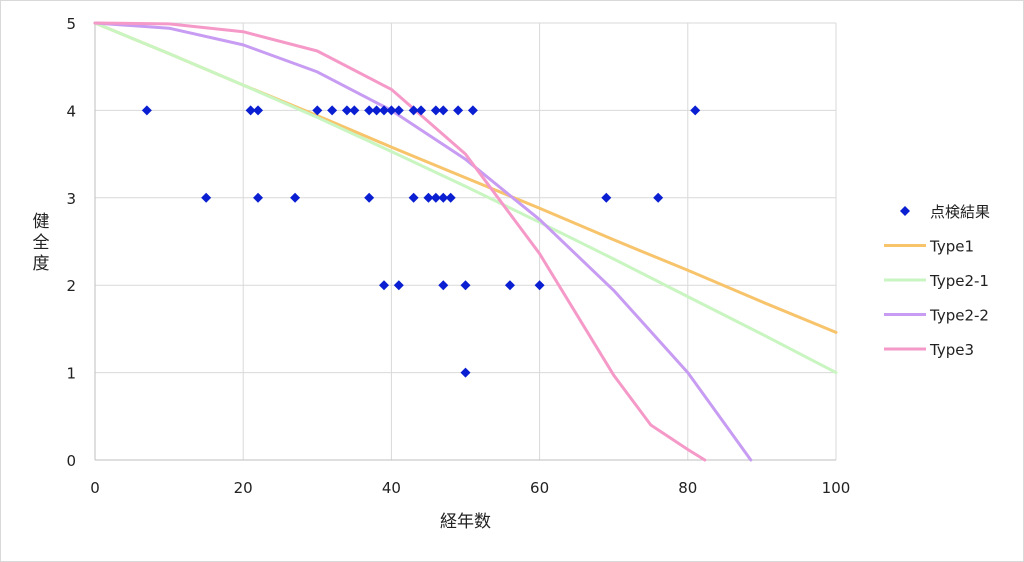 The width and height of the screenshot is (1024, 562). What do you see at coordinates (539, 488) in the screenshot?
I see `x-tick-label: 60` at bounding box center [539, 488].